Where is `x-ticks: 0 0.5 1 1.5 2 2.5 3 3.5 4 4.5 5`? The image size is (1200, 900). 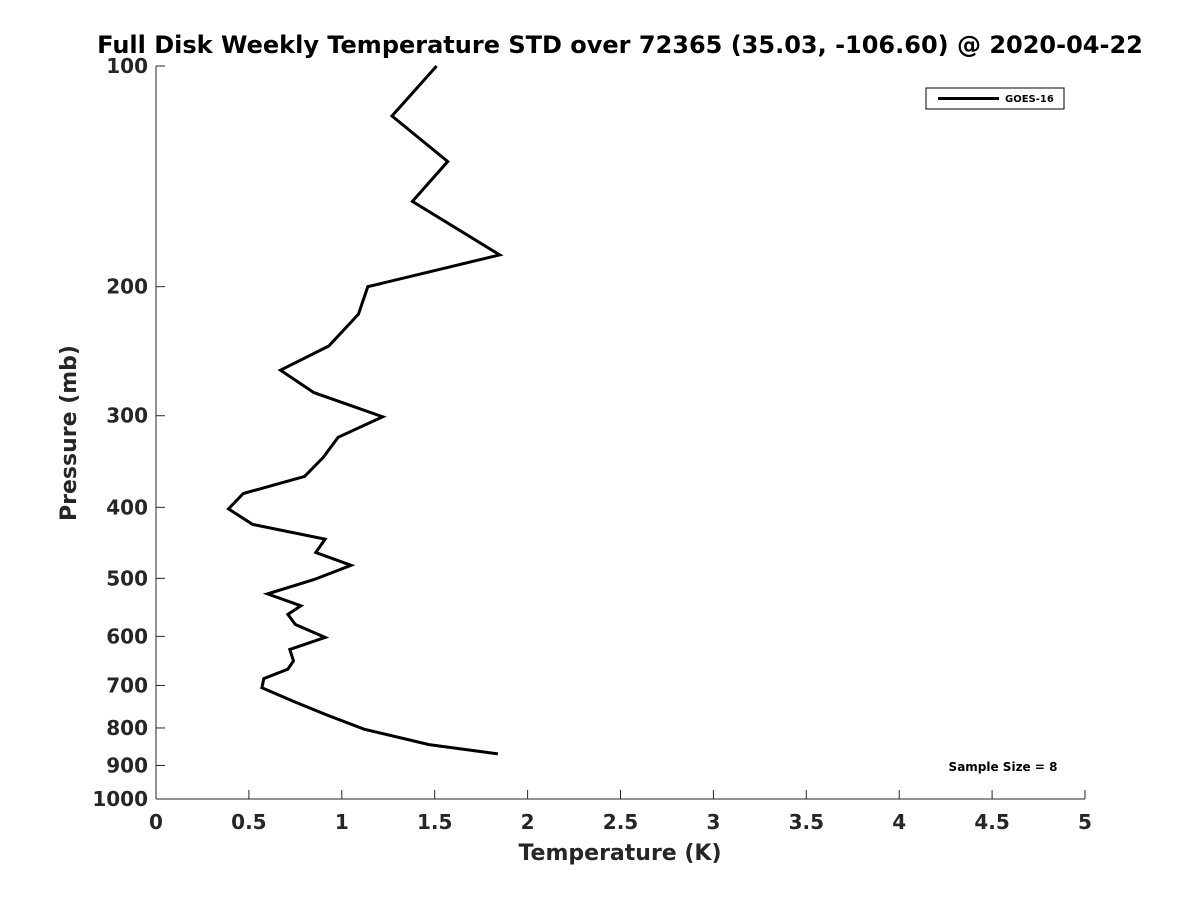
x-ticks: 0 0.5 1 1.5 2 2.5 3 3.5 4 4.5 5 is located at coordinates (620, 812).